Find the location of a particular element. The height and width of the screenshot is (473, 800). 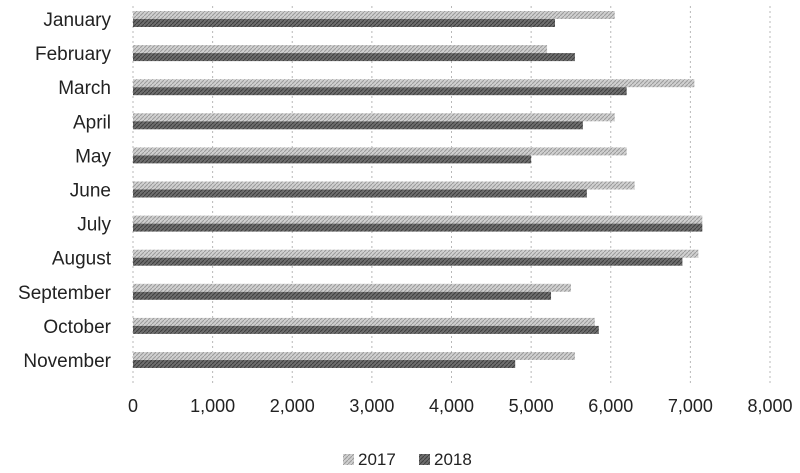

bar-2018-april is located at coordinates (358, 125).